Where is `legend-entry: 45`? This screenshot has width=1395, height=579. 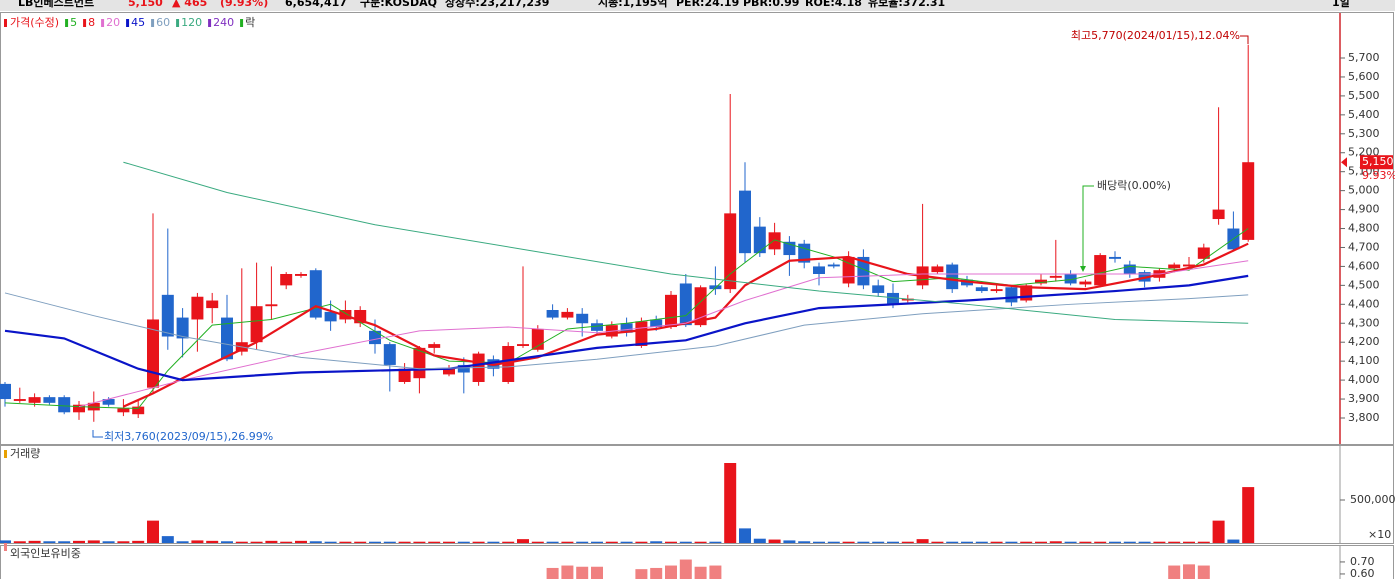 legend-entry: 45 is located at coordinates (138, 22).